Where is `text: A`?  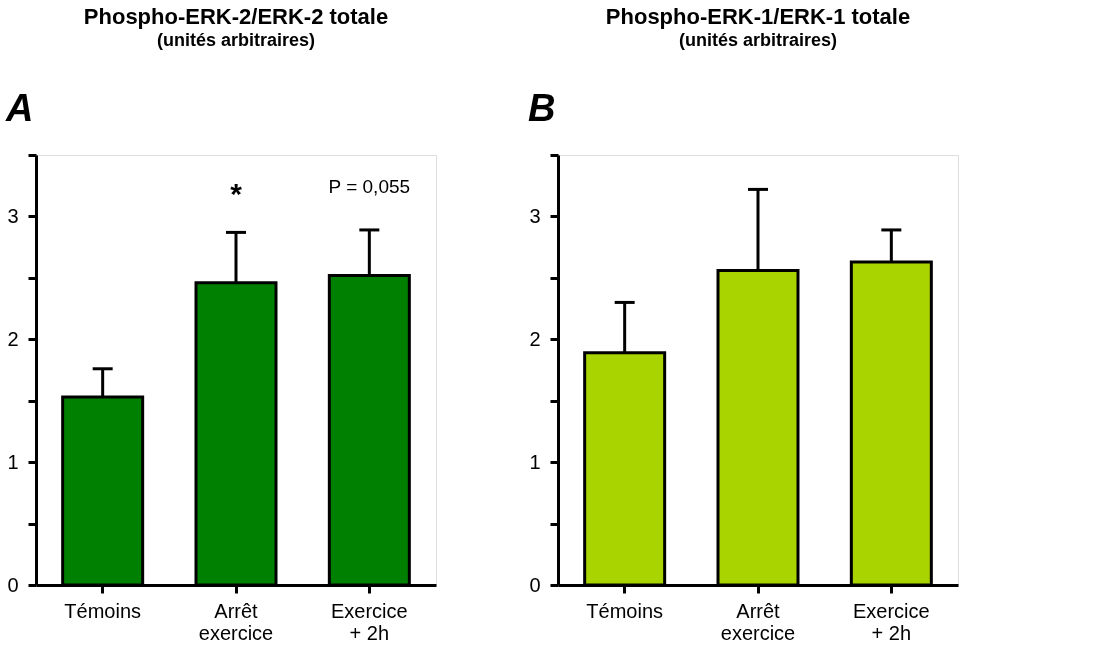
text: A is located at coordinates (19, 108).